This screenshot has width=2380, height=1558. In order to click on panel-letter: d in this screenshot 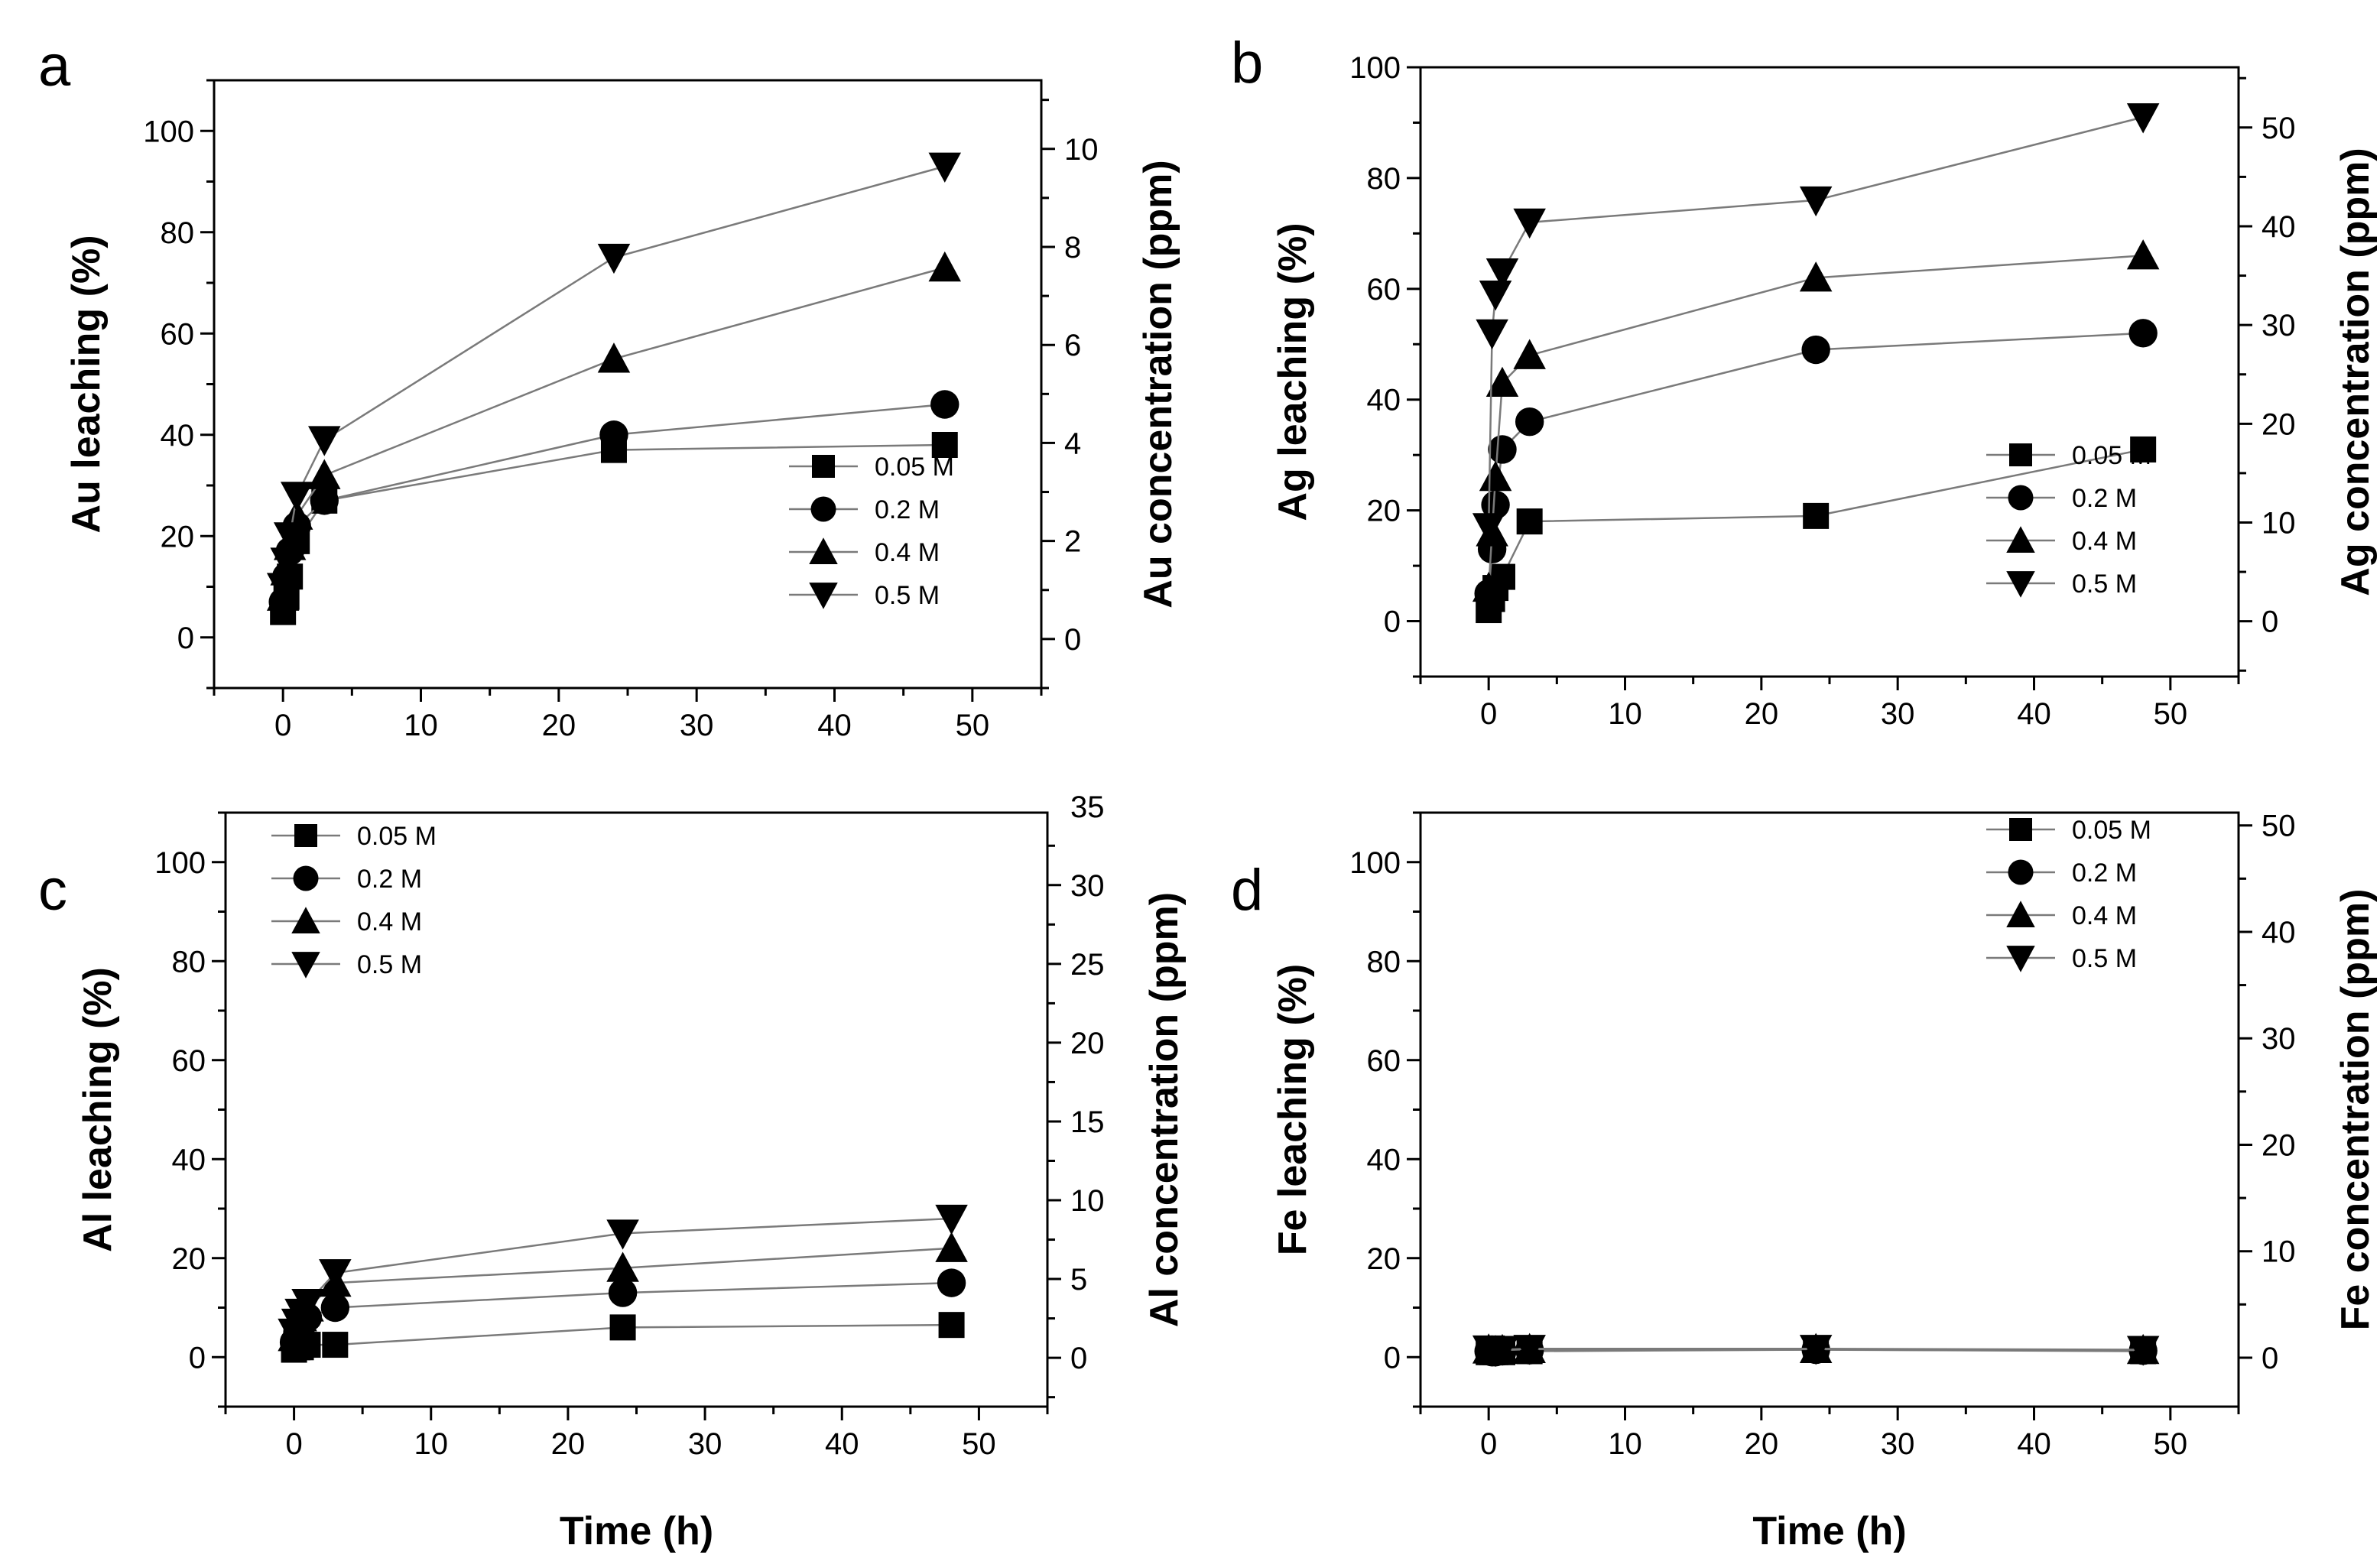, I will do `click(1247, 890)`.